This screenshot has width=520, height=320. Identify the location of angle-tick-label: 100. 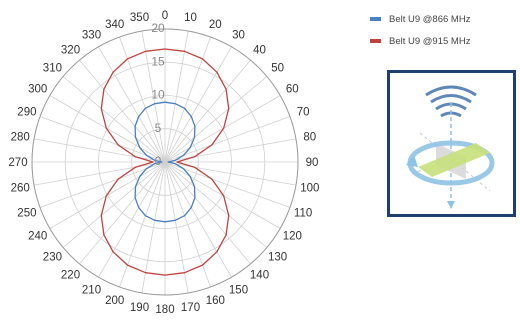
(309, 189).